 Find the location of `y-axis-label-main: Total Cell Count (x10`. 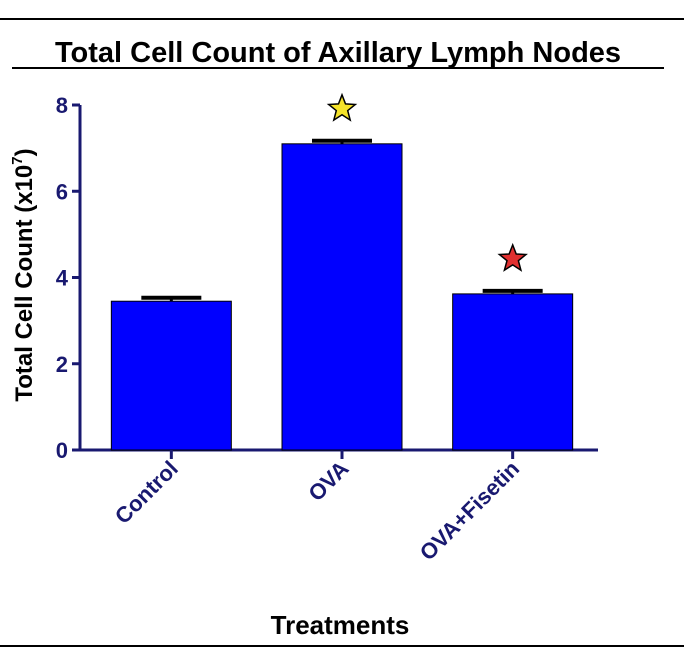

y-axis-label-main: Total Cell Count (x10 is located at coordinates (24, 283).